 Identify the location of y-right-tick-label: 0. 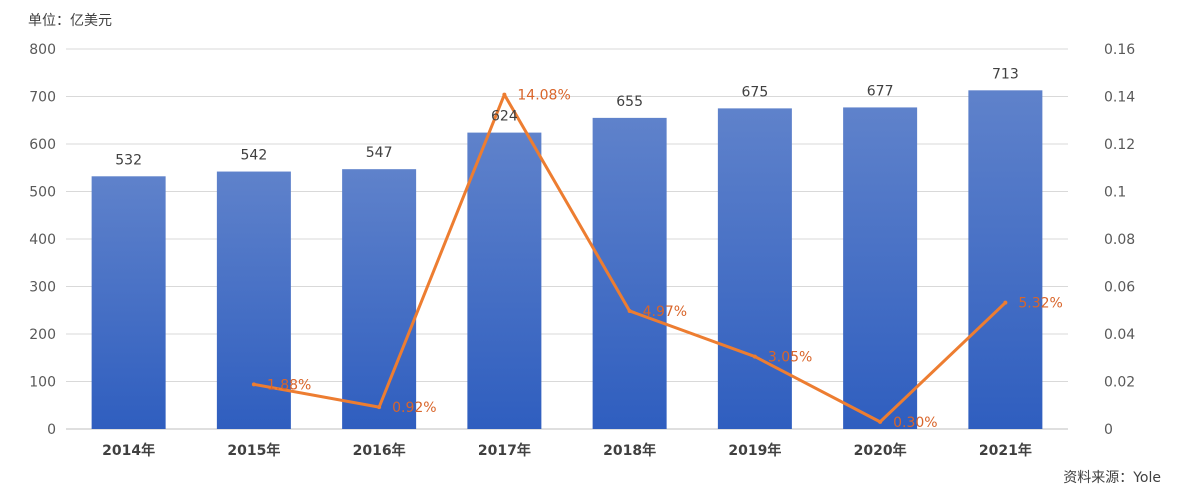
(1108, 430).